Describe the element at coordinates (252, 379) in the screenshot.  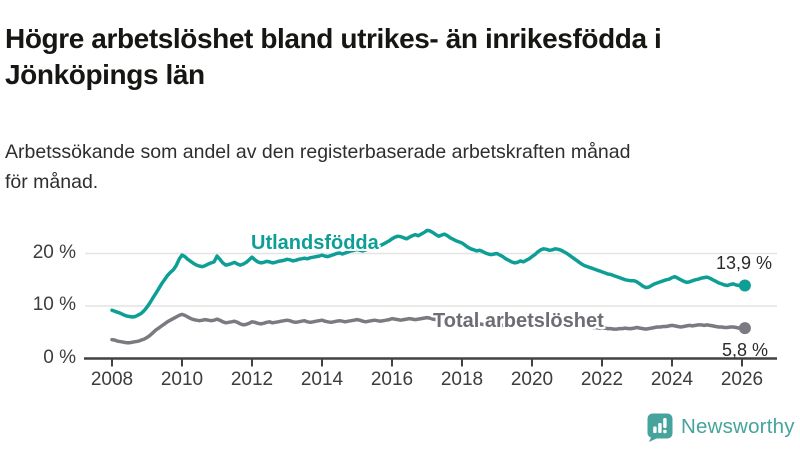
I see `x-axis-label-2012: 2012` at that location.